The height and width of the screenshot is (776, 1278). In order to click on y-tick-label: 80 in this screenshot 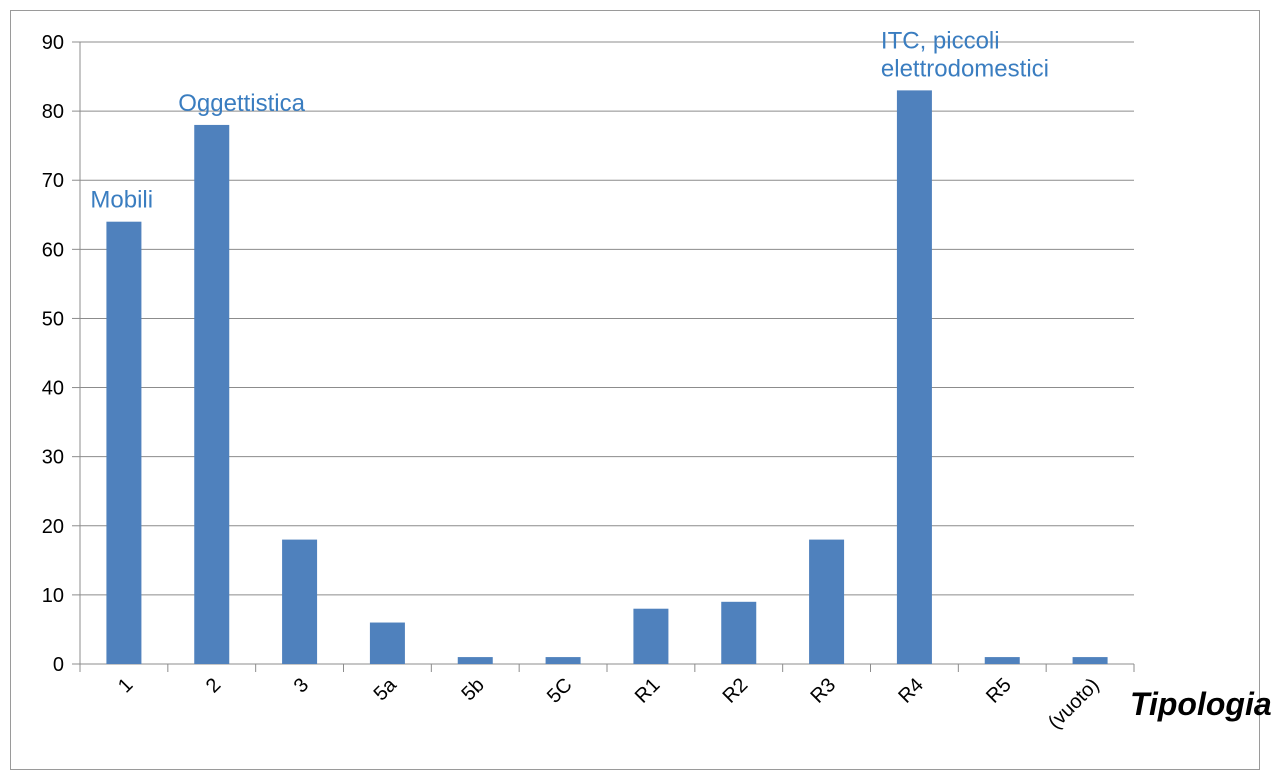, I will do `click(53, 112)`.